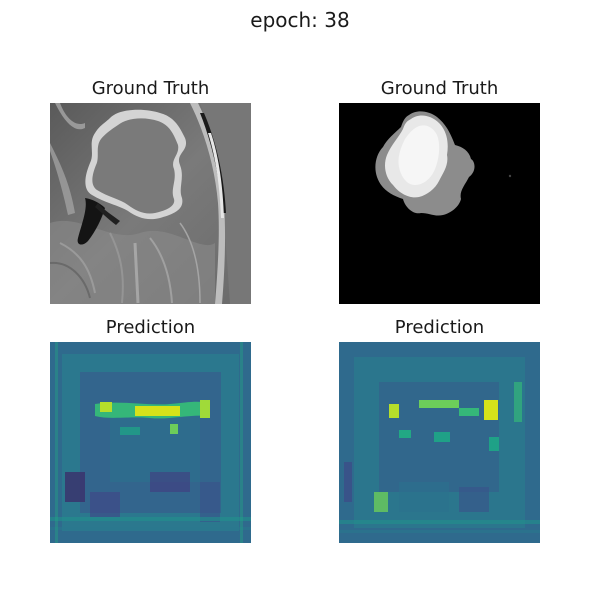 The height and width of the screenshot is (600, 600). Describe the element at coordinates (150, 88) in the screenshot. I see `panel-title-ground-truth-1: Ground Truth` at that location.